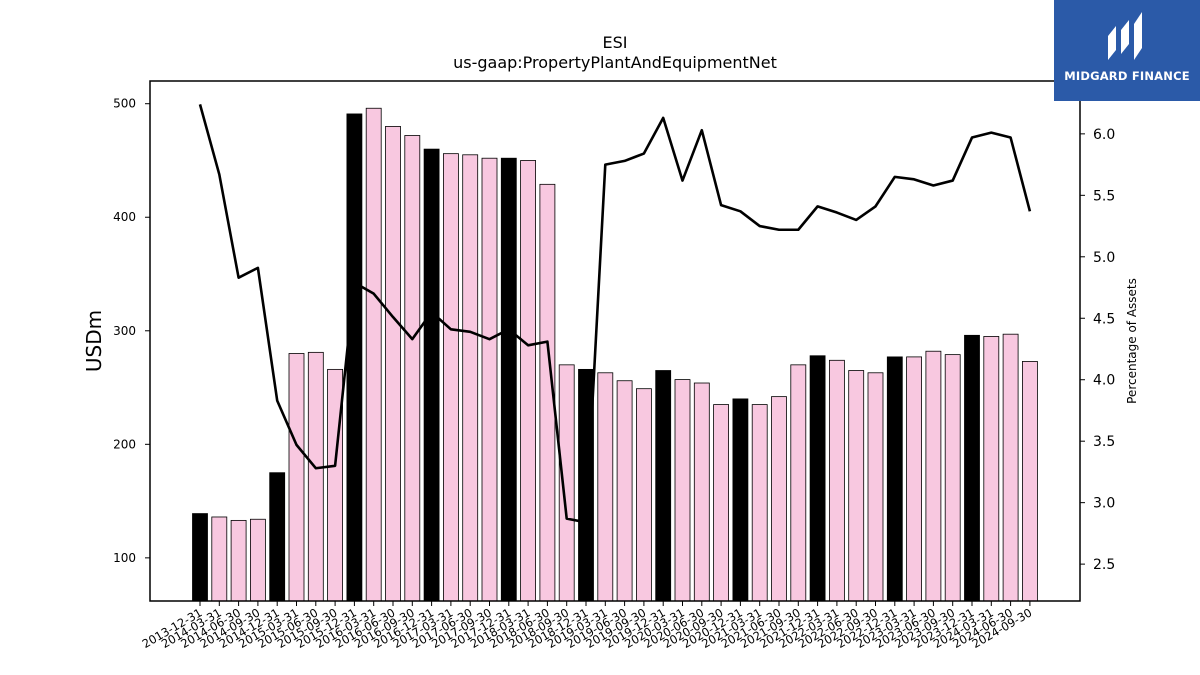 The height and width of the screenshot is (675, 1200). I want to click on y2-tick-label: 5.0, so click(1104, 258).